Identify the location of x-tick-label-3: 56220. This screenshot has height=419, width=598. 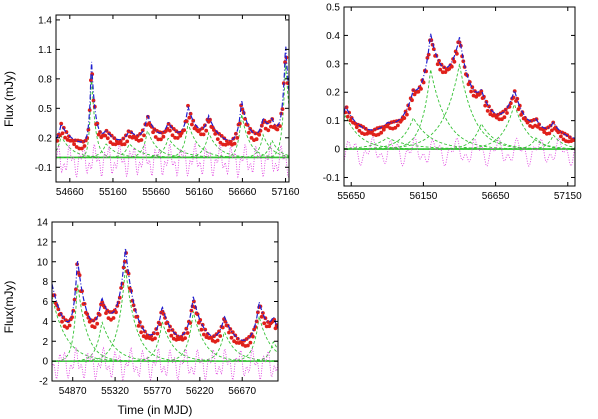
(200, 391).